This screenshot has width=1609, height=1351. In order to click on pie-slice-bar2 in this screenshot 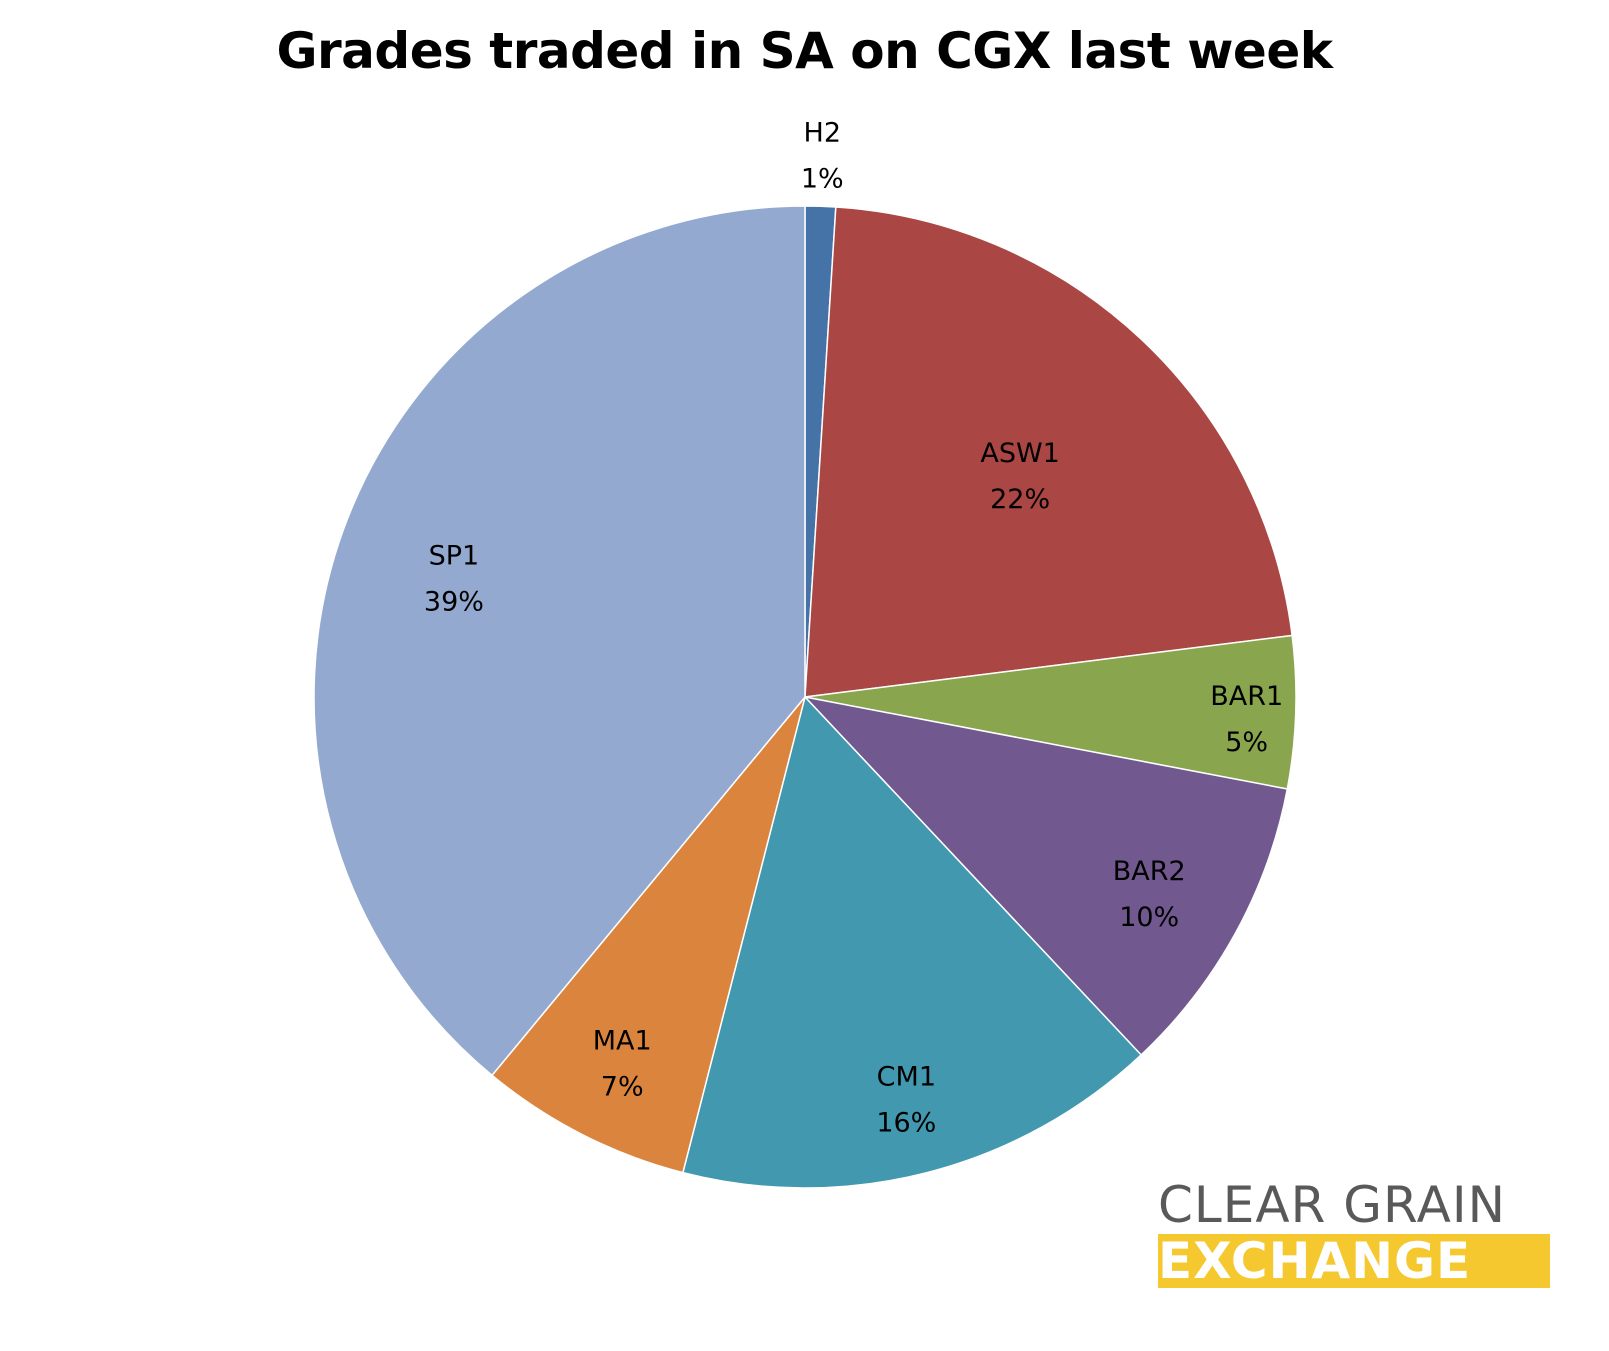, I will do `click(1045, 875)`.